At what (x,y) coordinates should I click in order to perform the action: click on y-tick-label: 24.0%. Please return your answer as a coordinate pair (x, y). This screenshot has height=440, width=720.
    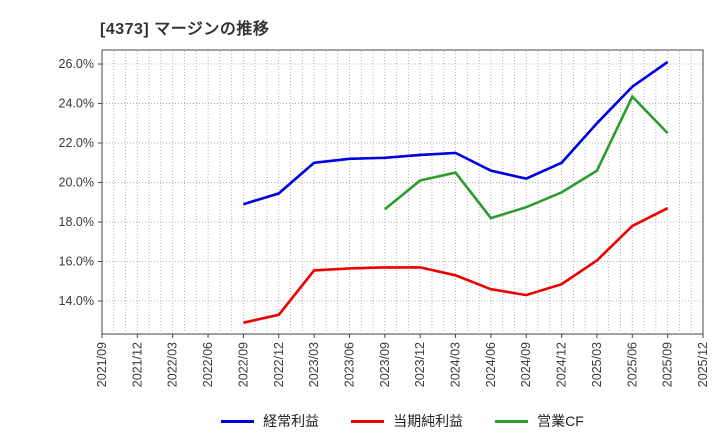
    Looking at the image, I should click on (76, 104).